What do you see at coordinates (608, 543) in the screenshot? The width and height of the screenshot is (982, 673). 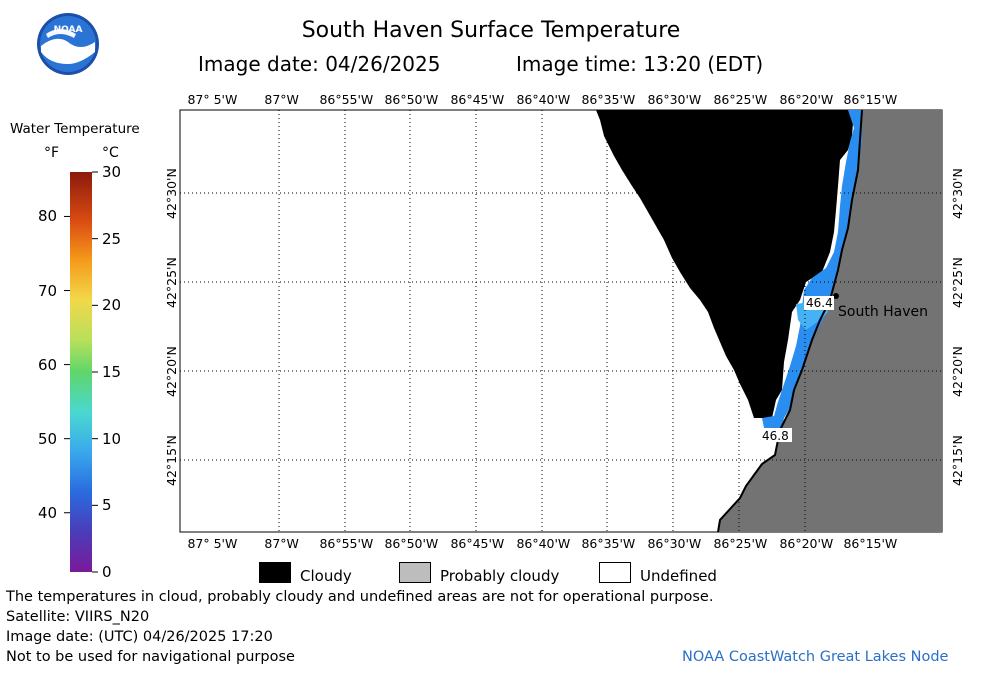 I see `lon-label-bottom: 86°35'W` at bounding box center [608, 543].